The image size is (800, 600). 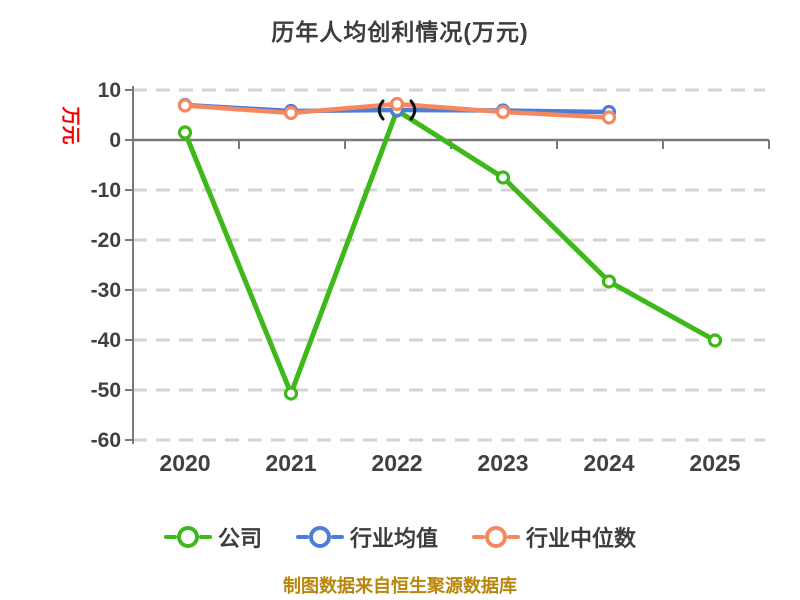 I want to click on data-source-footer: 制图数据来自恒生聚源数据库, so click(x=400, y=586).